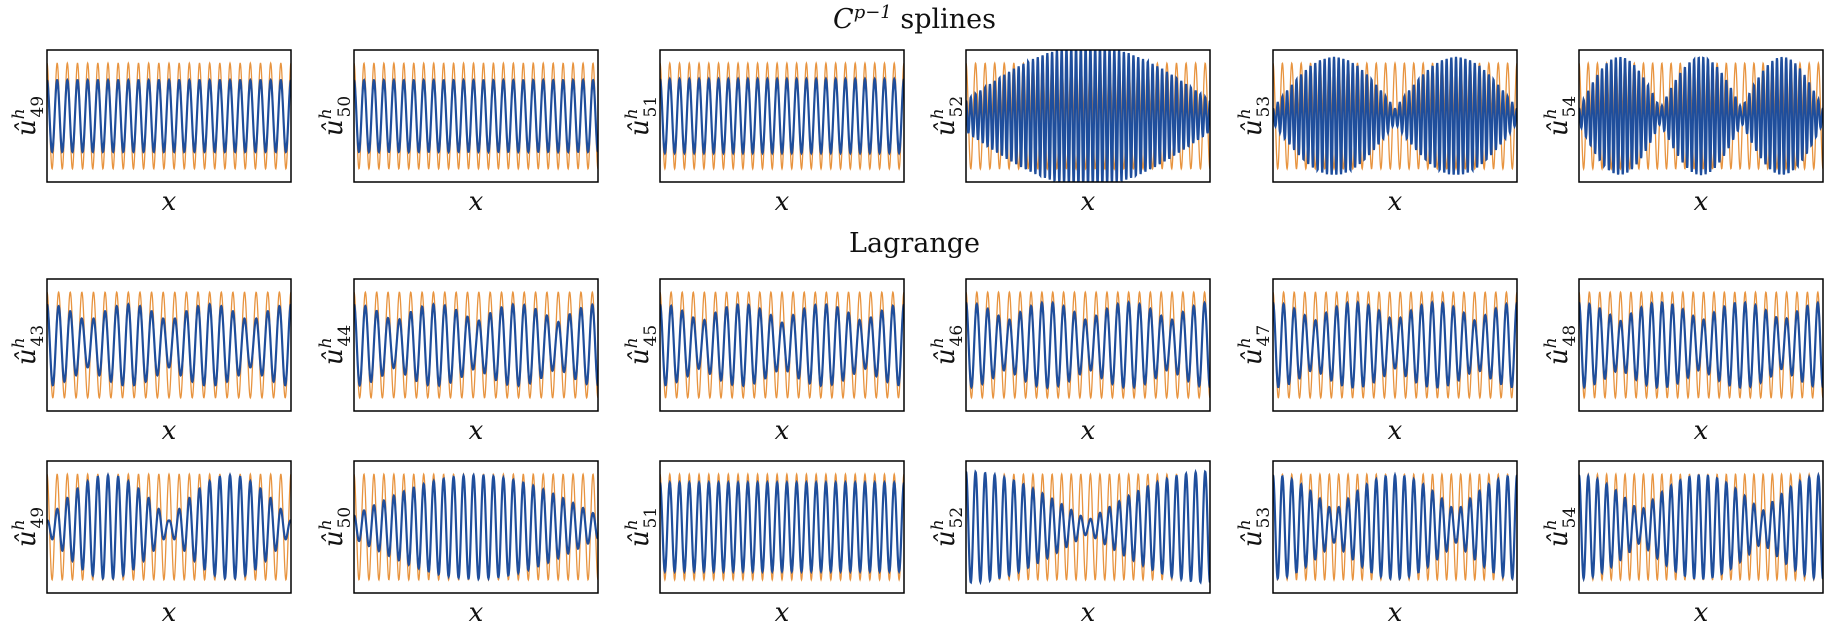 Image resolution: width=1829 pixels, height=621 pixels. I want to click on ylabel-r3-52: ûh52, so click(947, 527).